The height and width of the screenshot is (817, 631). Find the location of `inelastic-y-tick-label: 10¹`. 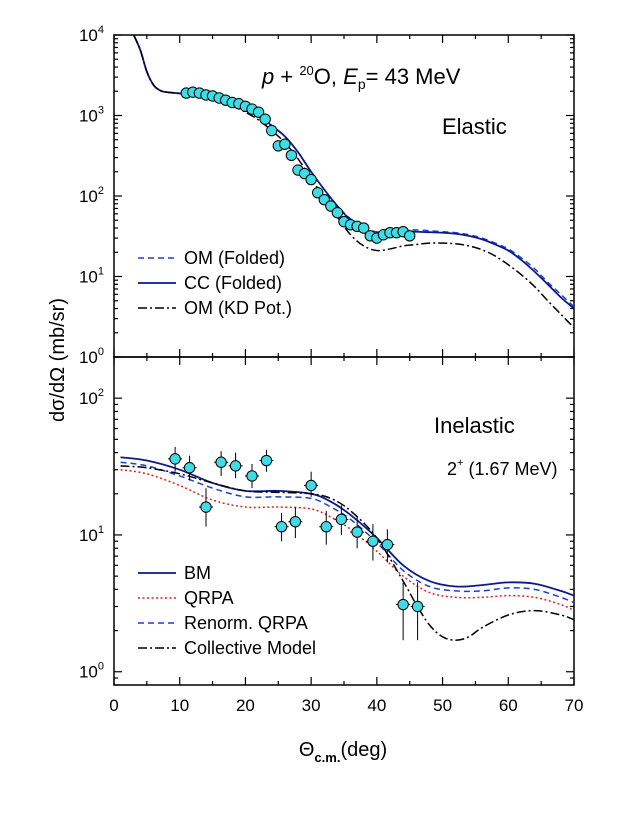

inelastic-y-tick-label: 10¹ is located at coordinates (91, 534).